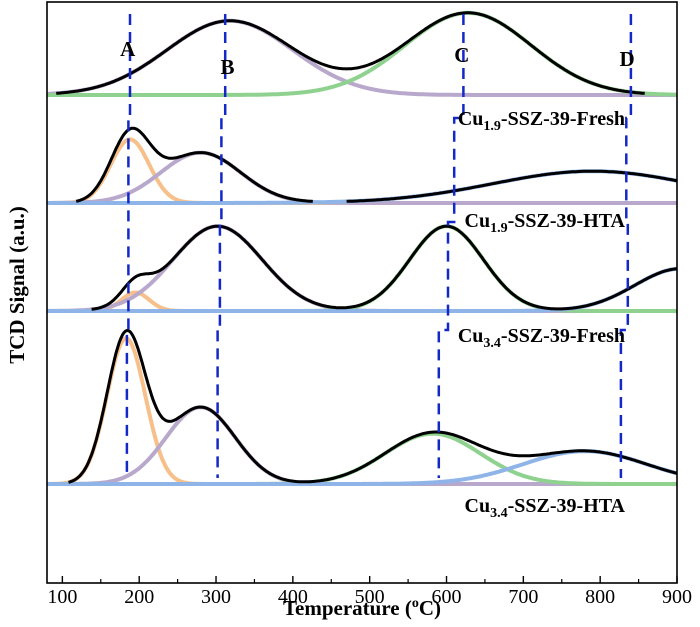 The image size is (700, 627). I want to click on x-tick-label: 800, so click(600, 597).